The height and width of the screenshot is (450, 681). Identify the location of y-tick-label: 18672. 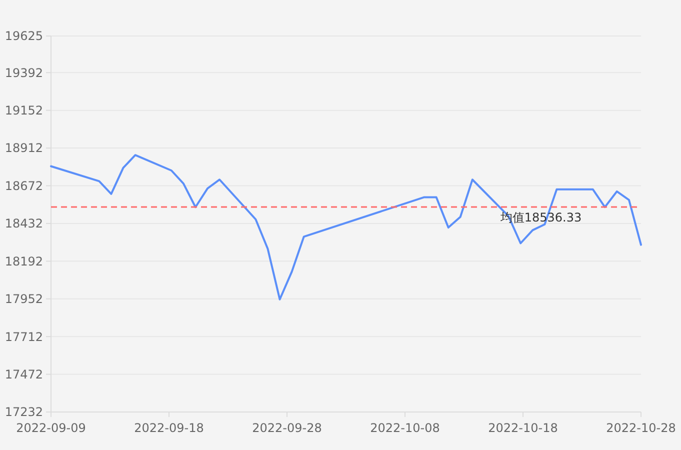
(23, 185).